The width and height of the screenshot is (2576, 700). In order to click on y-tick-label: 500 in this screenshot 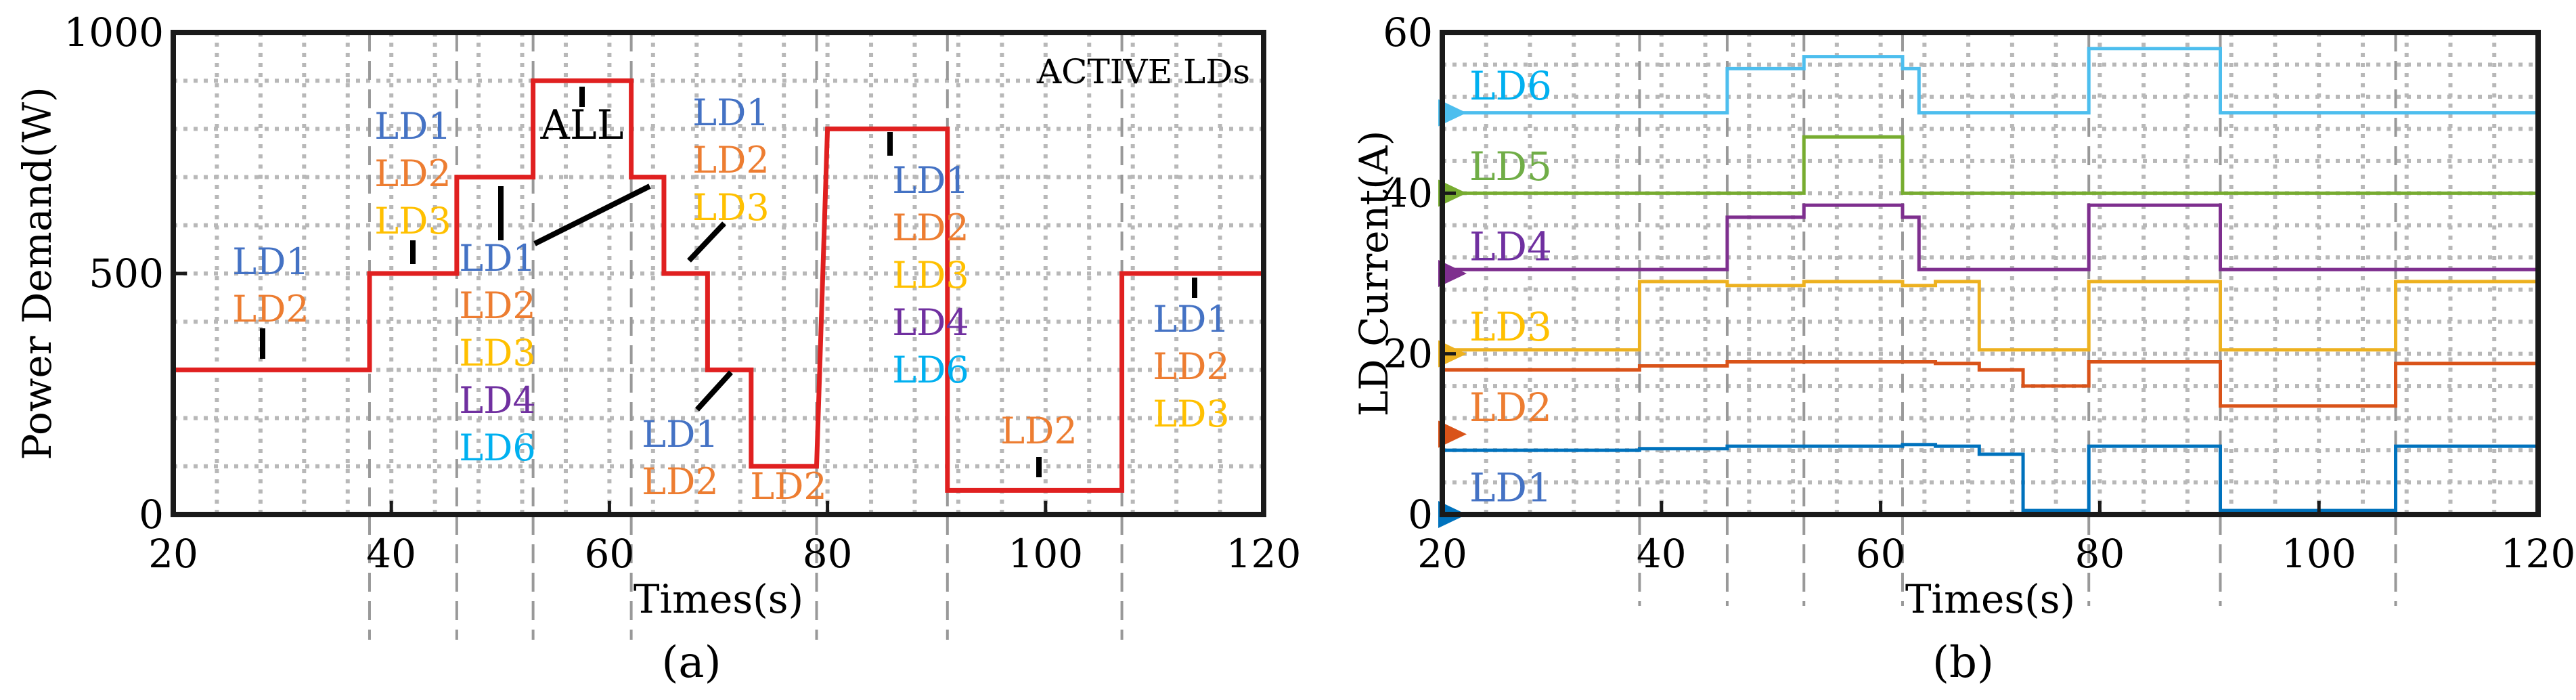, I will do `click(126, 273)`.